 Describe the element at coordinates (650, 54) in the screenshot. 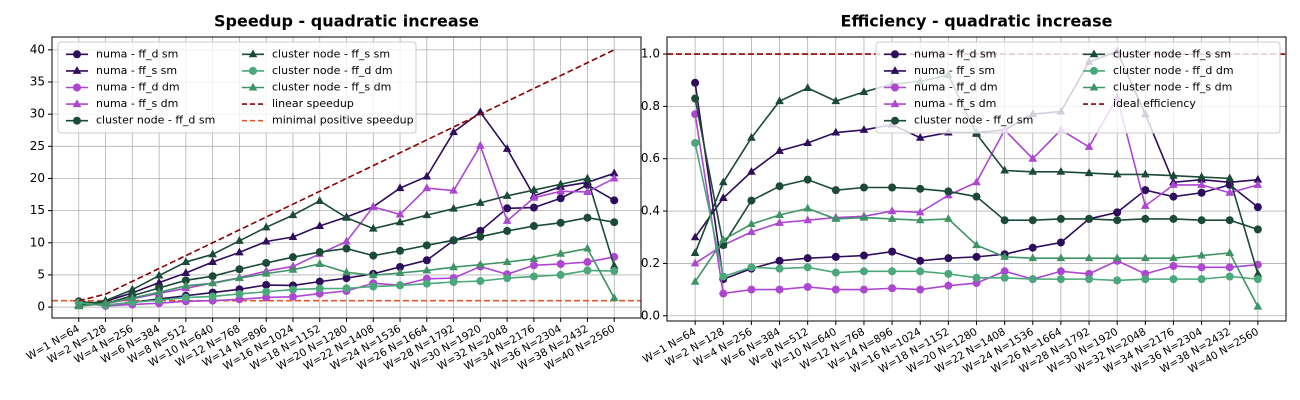

I see `y-tick-label: 1.0` at that location.